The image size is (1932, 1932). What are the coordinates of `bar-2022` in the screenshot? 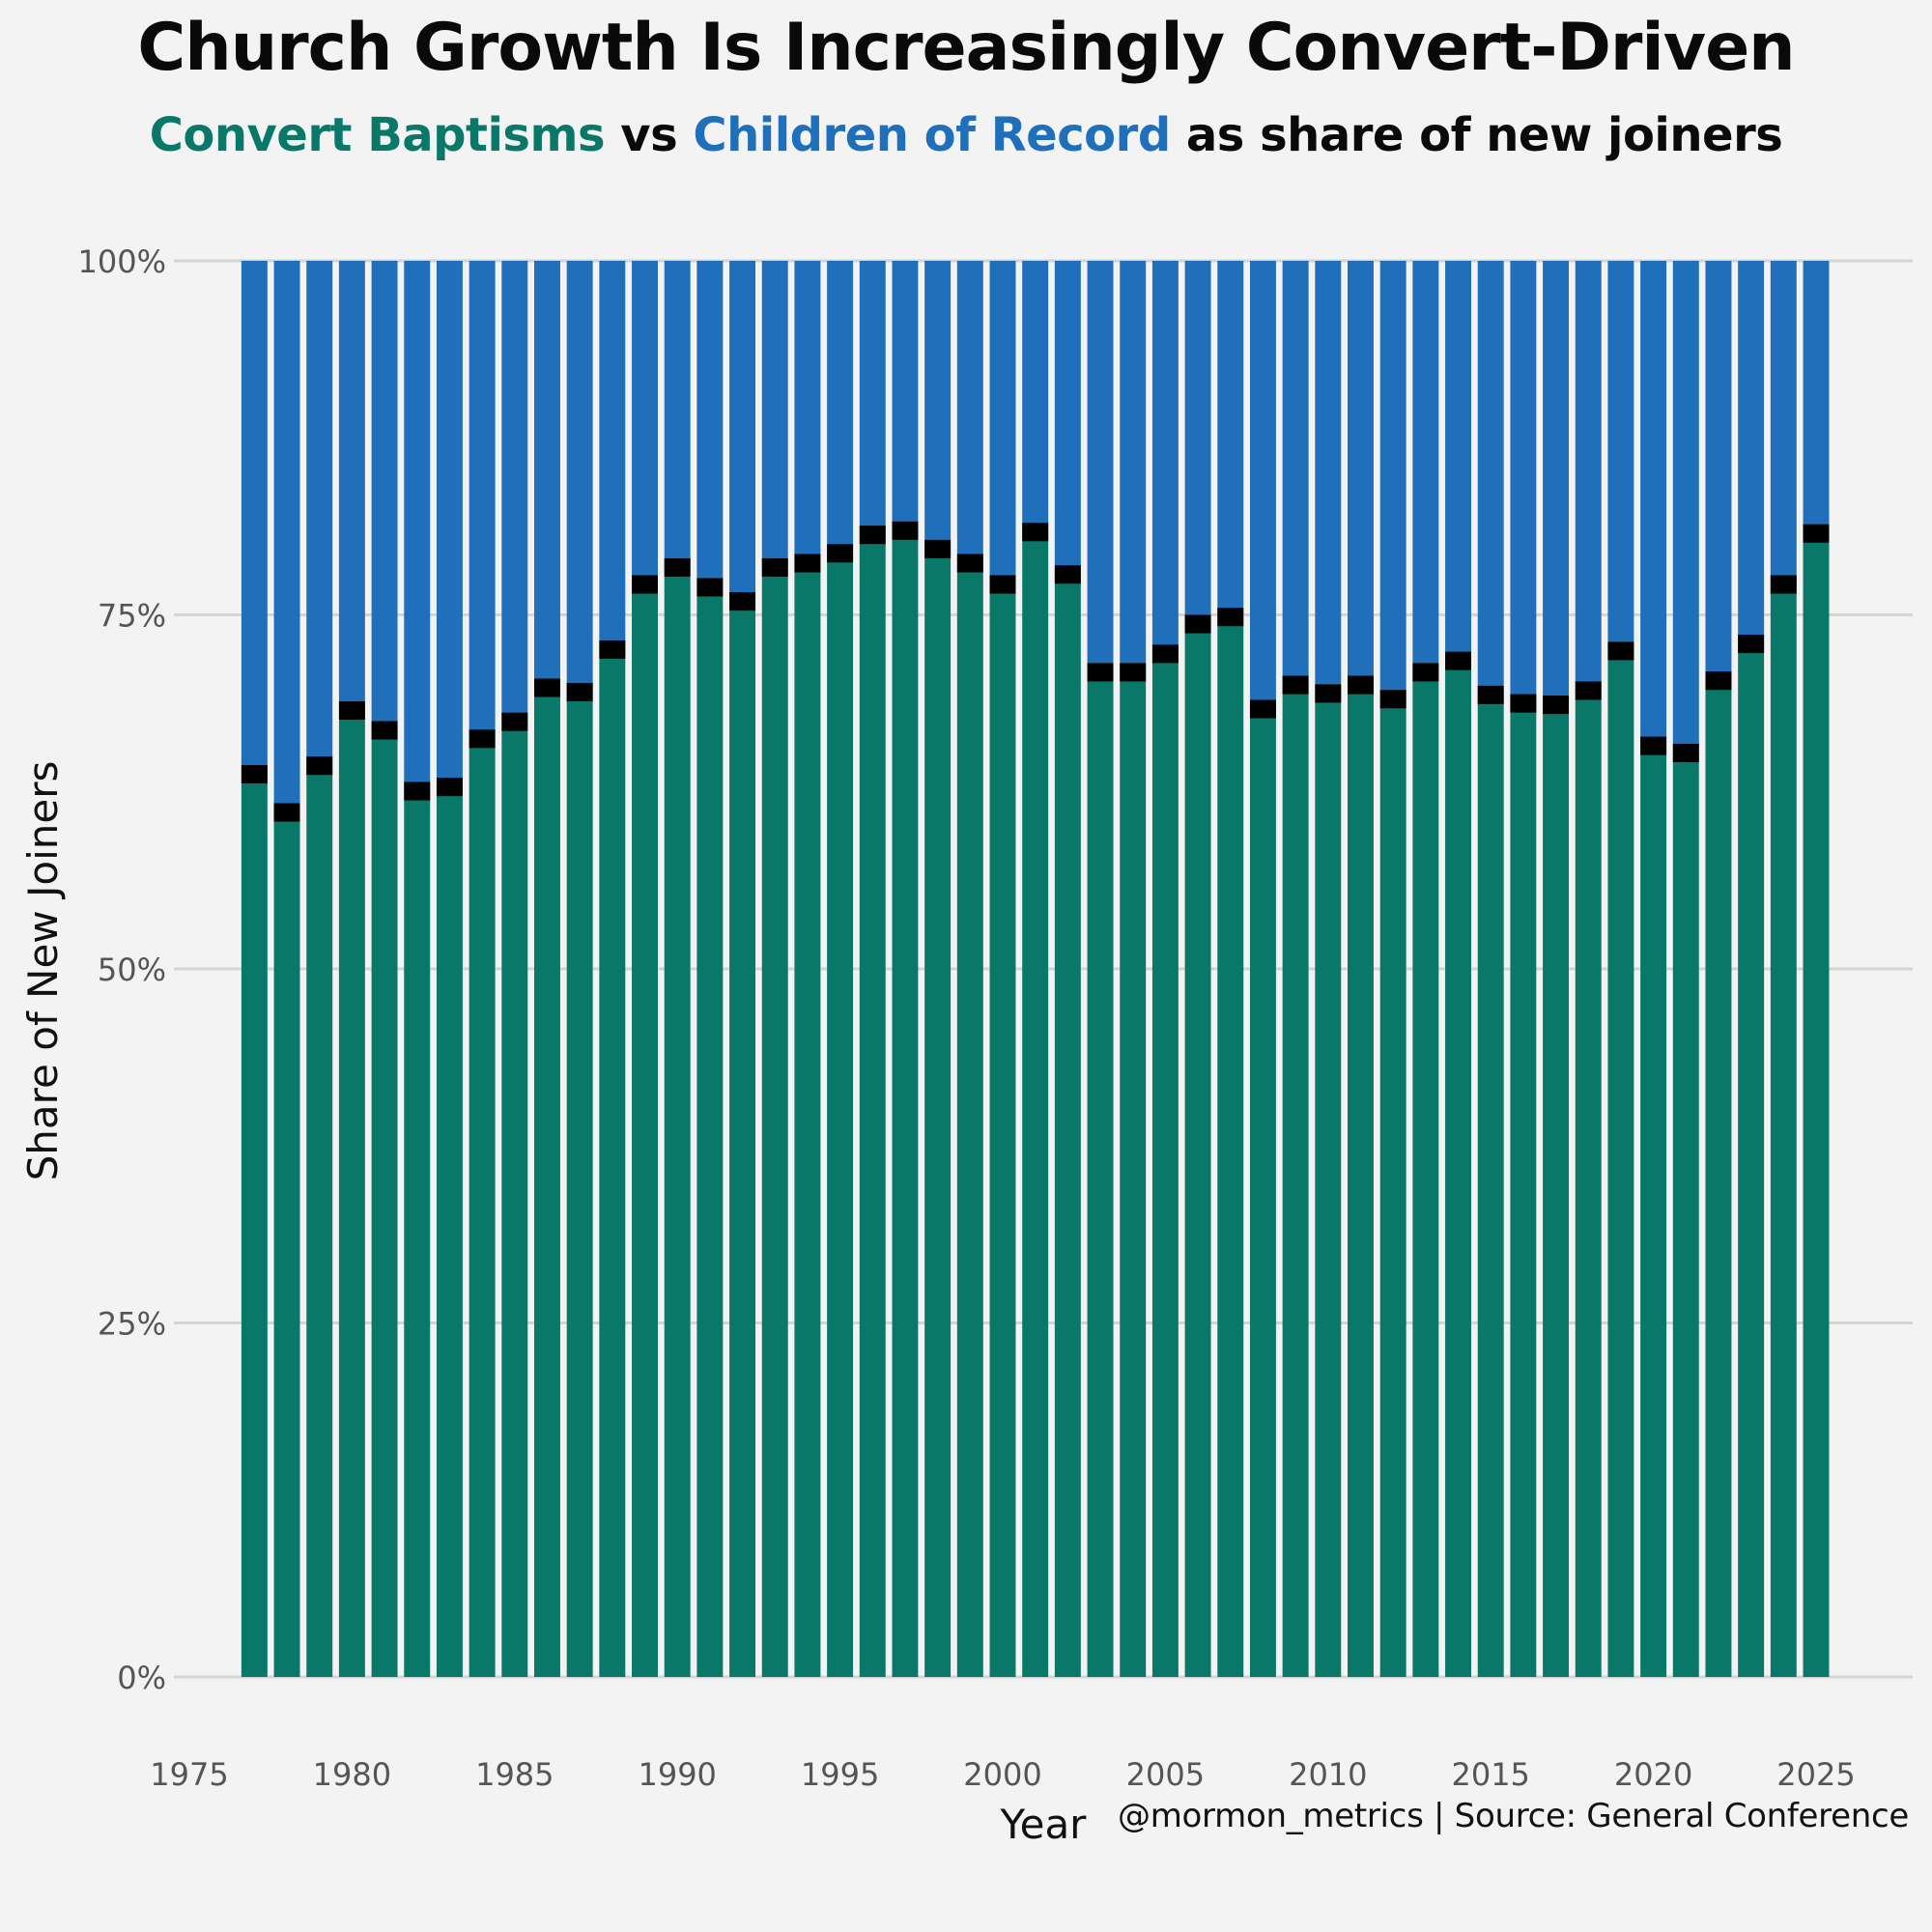 It's located at (1718, 969).